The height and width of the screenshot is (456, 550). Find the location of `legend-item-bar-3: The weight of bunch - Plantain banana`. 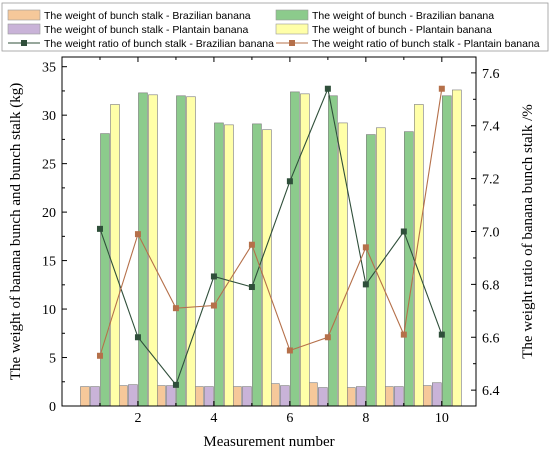

legend-item-bar-3: The weight of bunch - Plantain banana is located at coordinates (383, 29).